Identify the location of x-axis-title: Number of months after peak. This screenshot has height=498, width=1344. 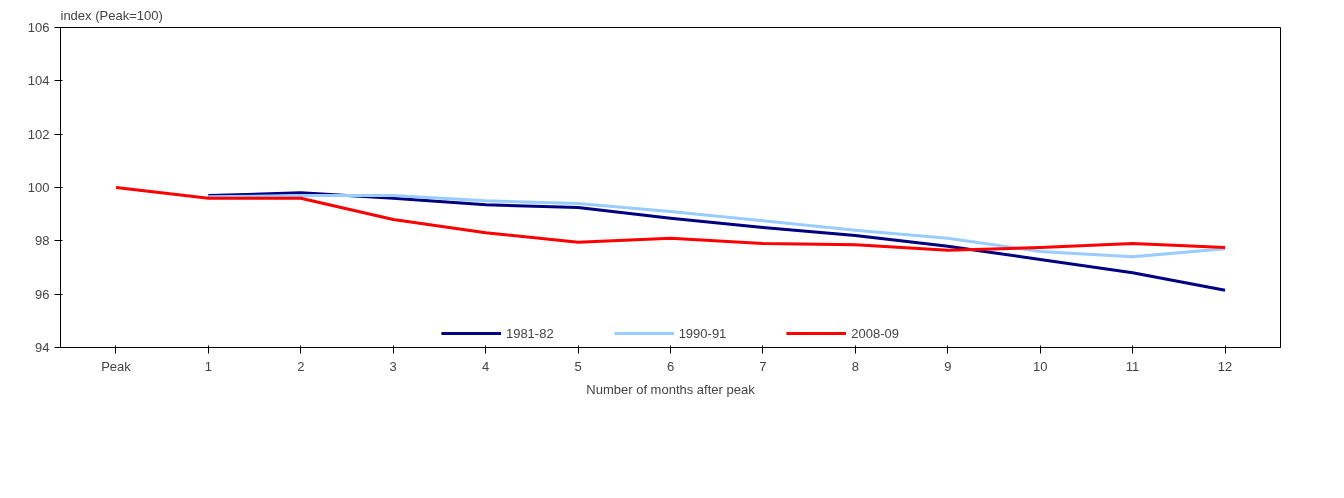
(671, 389).